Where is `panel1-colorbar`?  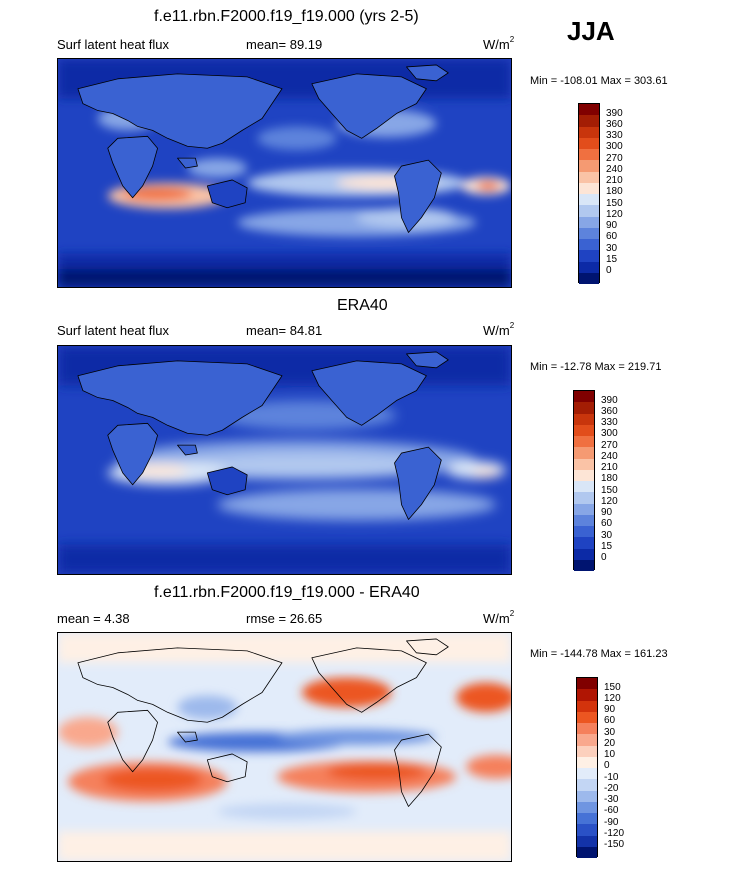 panel1-colorbar is located at coordinates (589, 193).